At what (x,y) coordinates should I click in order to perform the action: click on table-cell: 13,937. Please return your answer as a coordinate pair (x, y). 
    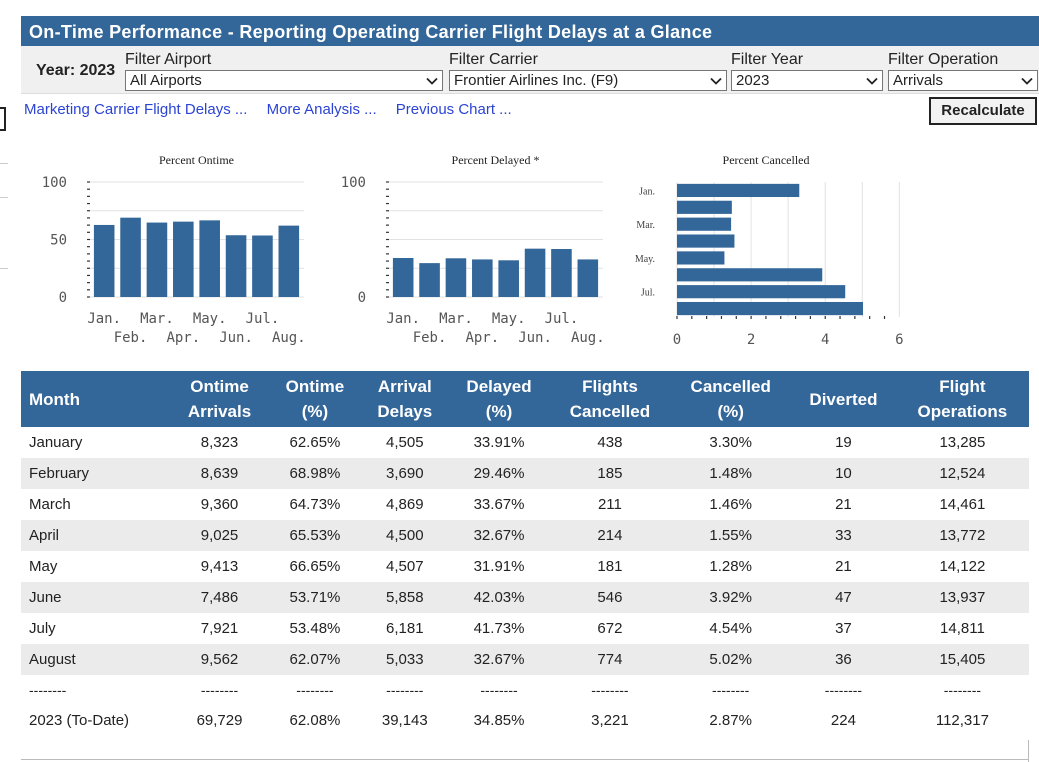
    Looking at the image, I should click on (962, 597).